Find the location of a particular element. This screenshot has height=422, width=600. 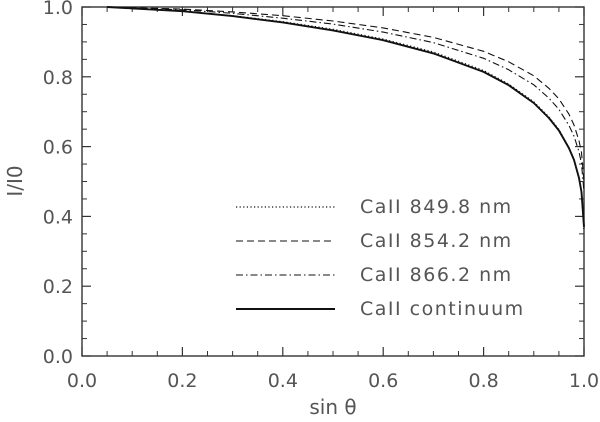

x-tick-label: 0.0 is located at coordinates (82, 381).